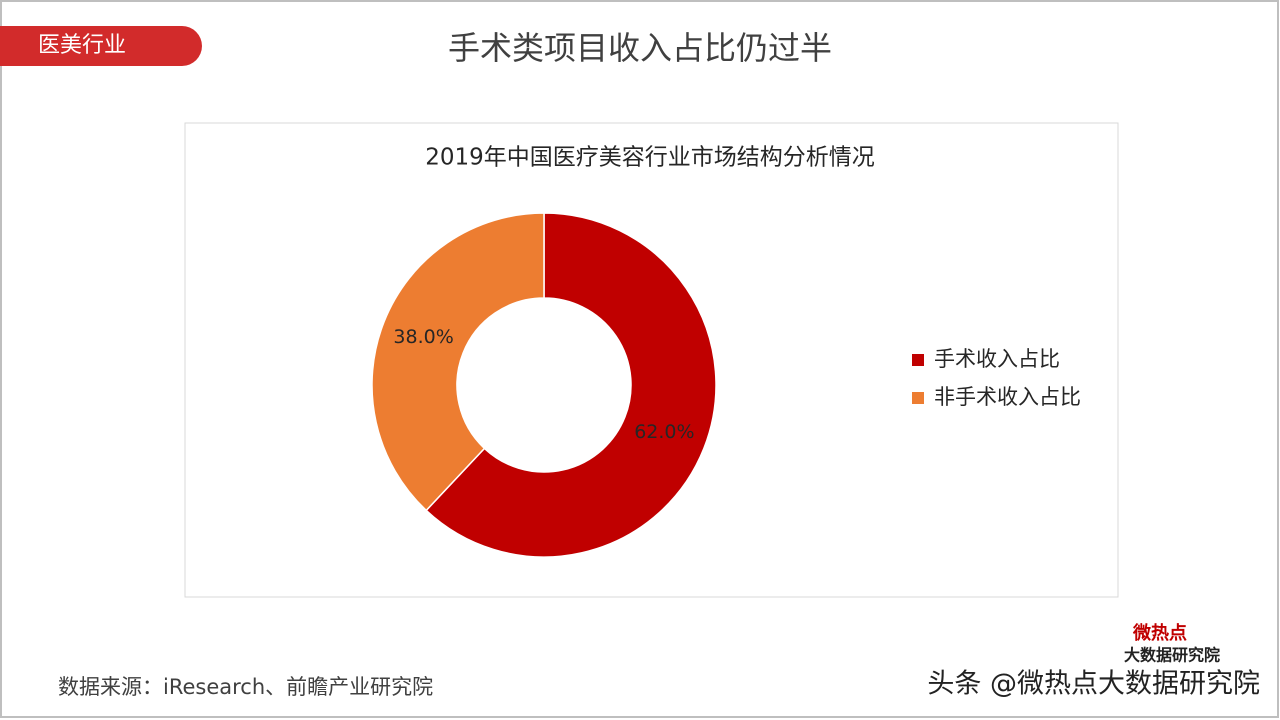  I want to click on legend-label: 手术收入占比, so click(997, 359).